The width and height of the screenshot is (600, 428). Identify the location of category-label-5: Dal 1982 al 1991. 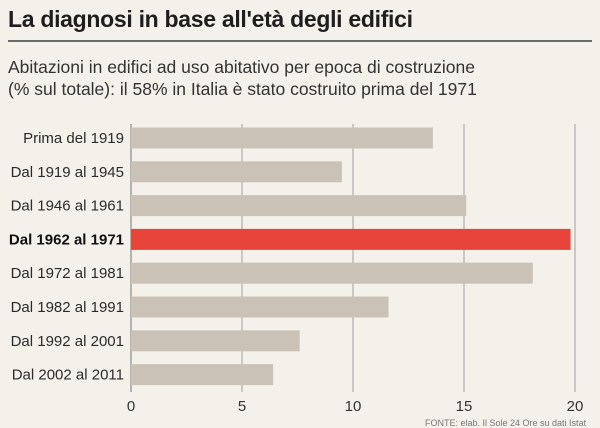
(67, 307).